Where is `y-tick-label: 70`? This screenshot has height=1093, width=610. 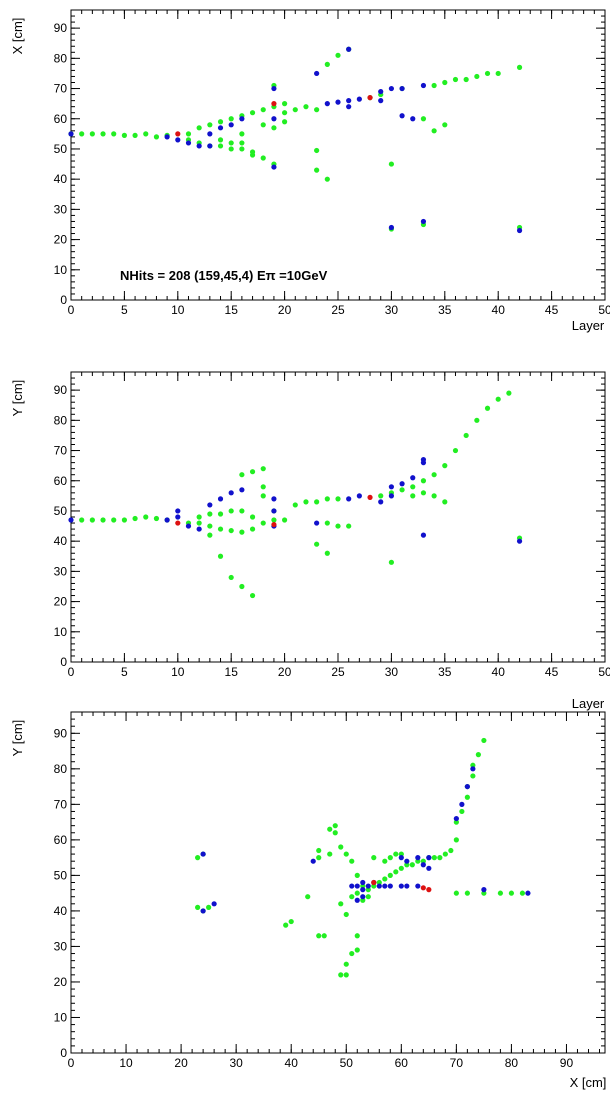
y-tick-label: 70 is located at coordinates (61, 451).